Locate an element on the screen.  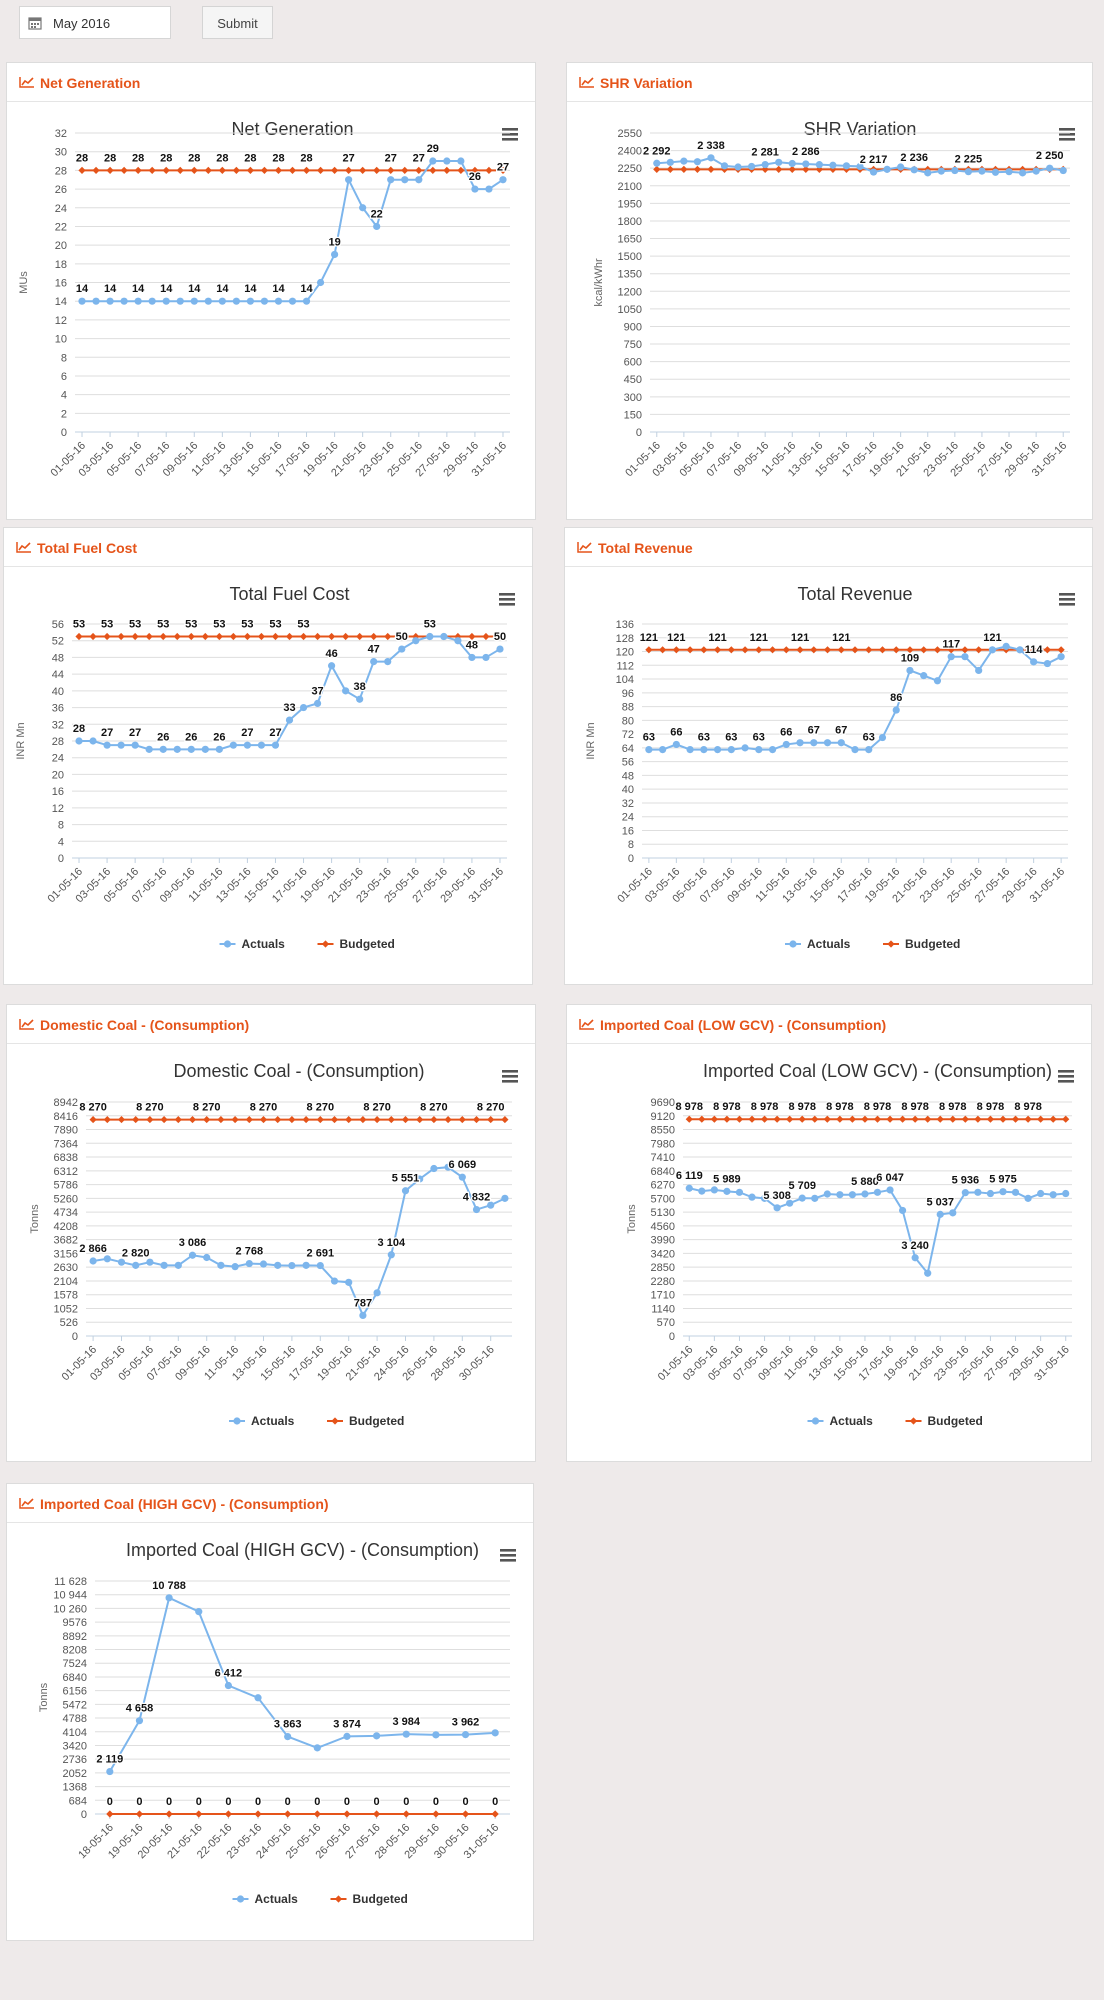
legend-item-actuals: Actuals is located at coordinates (265, 1899).